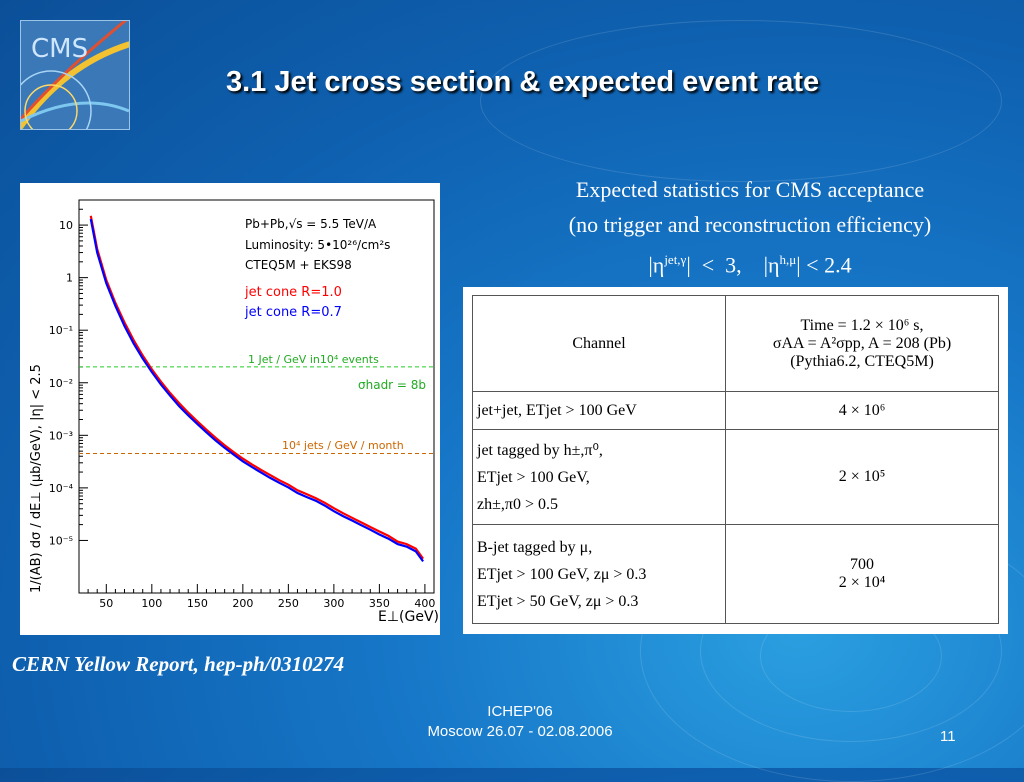 Image resolution: width=1024 pixels, height=782 pixels. What do you see at coordinates (69, 278) in the screenshot?
I see `y-tick-label: 1` at bounding box center [69, 278].